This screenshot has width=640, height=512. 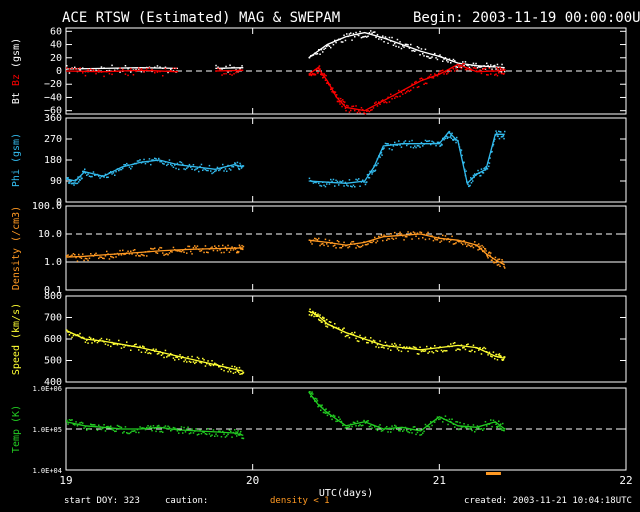 What do you see at coordinates (187, 501) in the screenshot?
I see `caution-label: caution:` at bounding box center [187, 501].